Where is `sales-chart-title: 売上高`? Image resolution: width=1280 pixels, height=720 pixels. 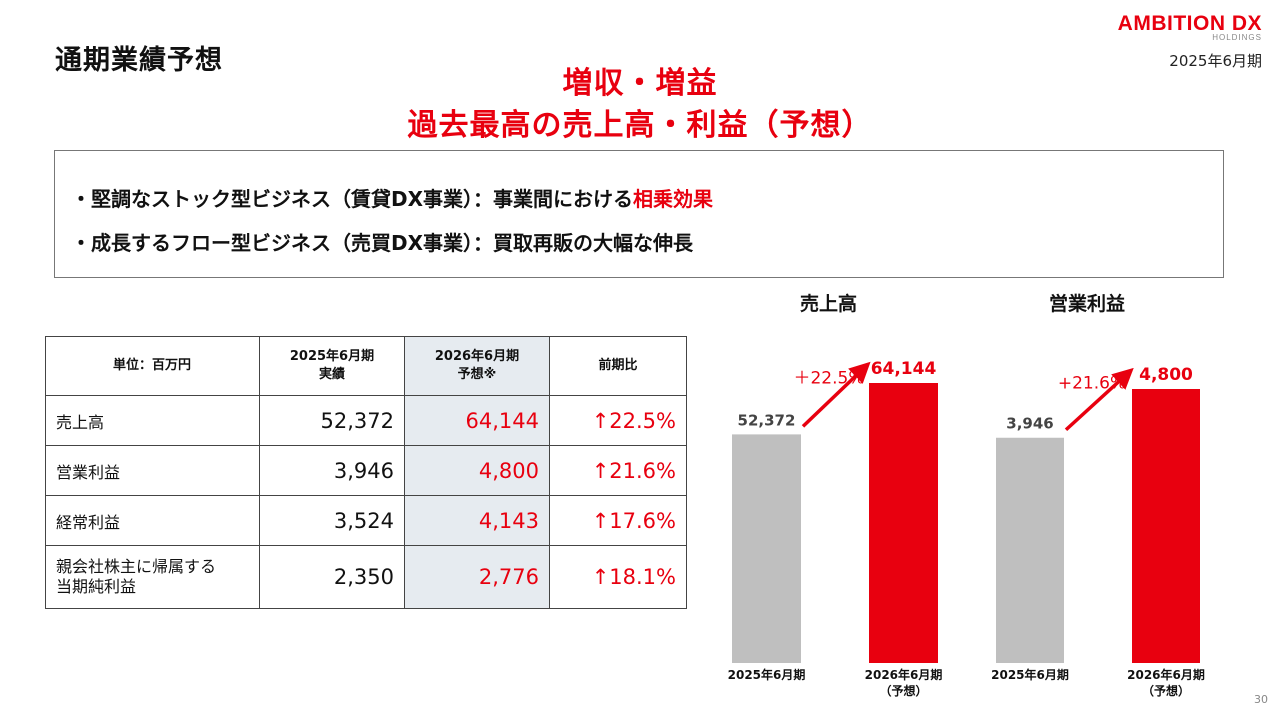
sales-chart-title: 売上高 is located at coordinates (829, 304).